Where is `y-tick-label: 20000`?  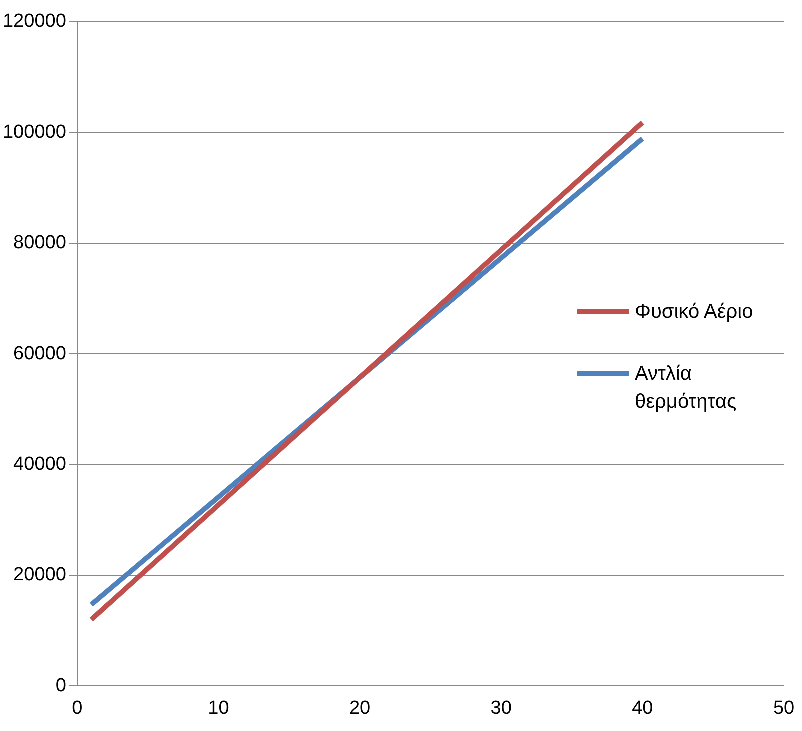 y-tick-label: 20000 is located at coordinates (40, 575).